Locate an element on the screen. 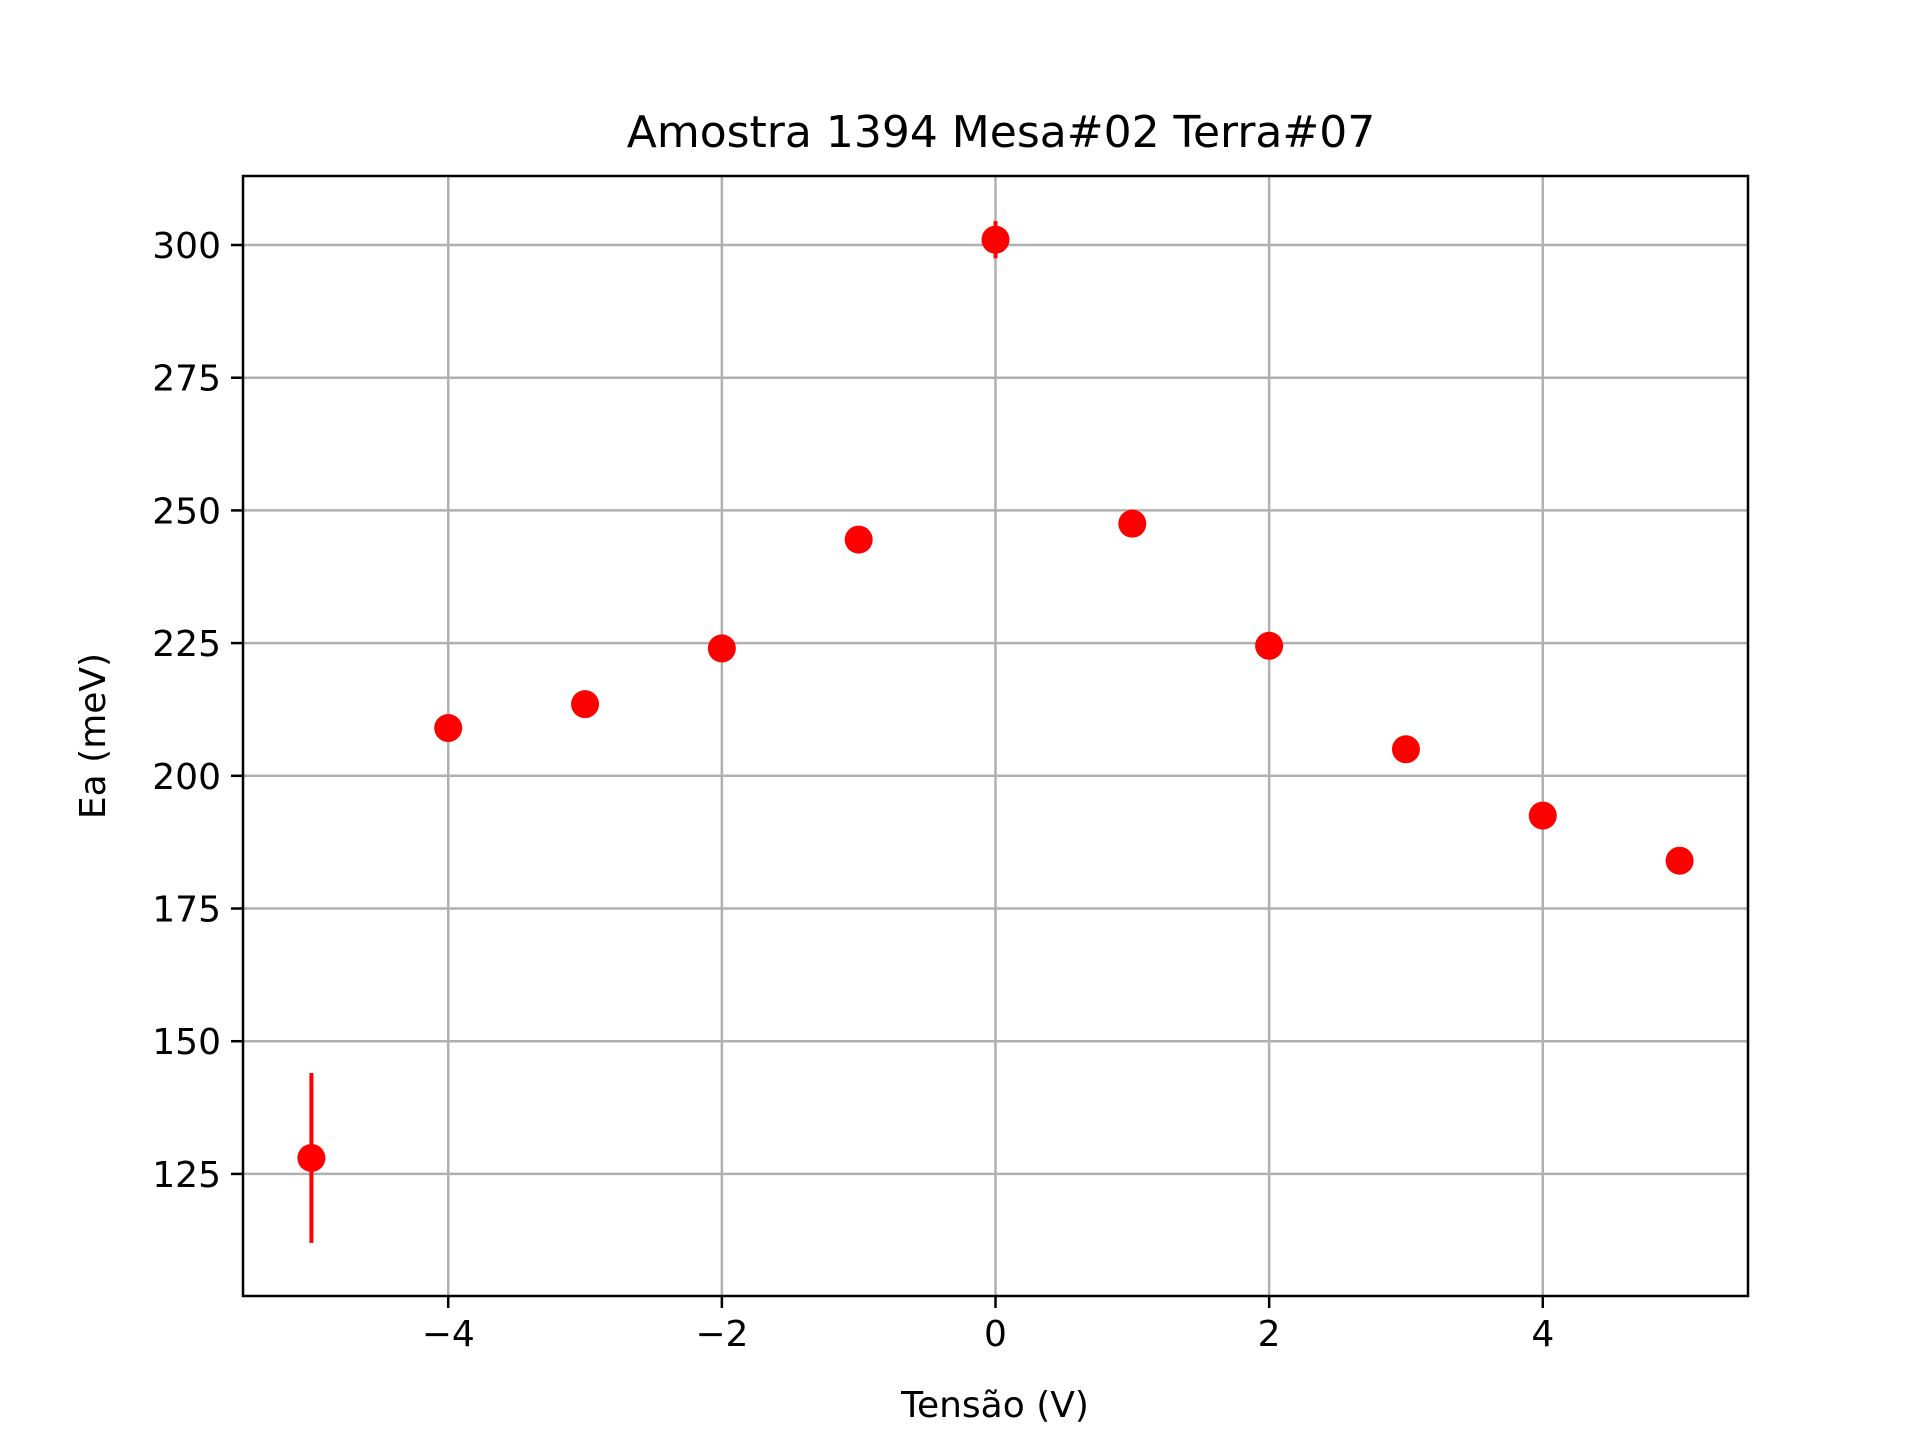 The height and width of the screenshot is (1440, 1920). y-tick-label: 200 is located at coordinates (186, 777).